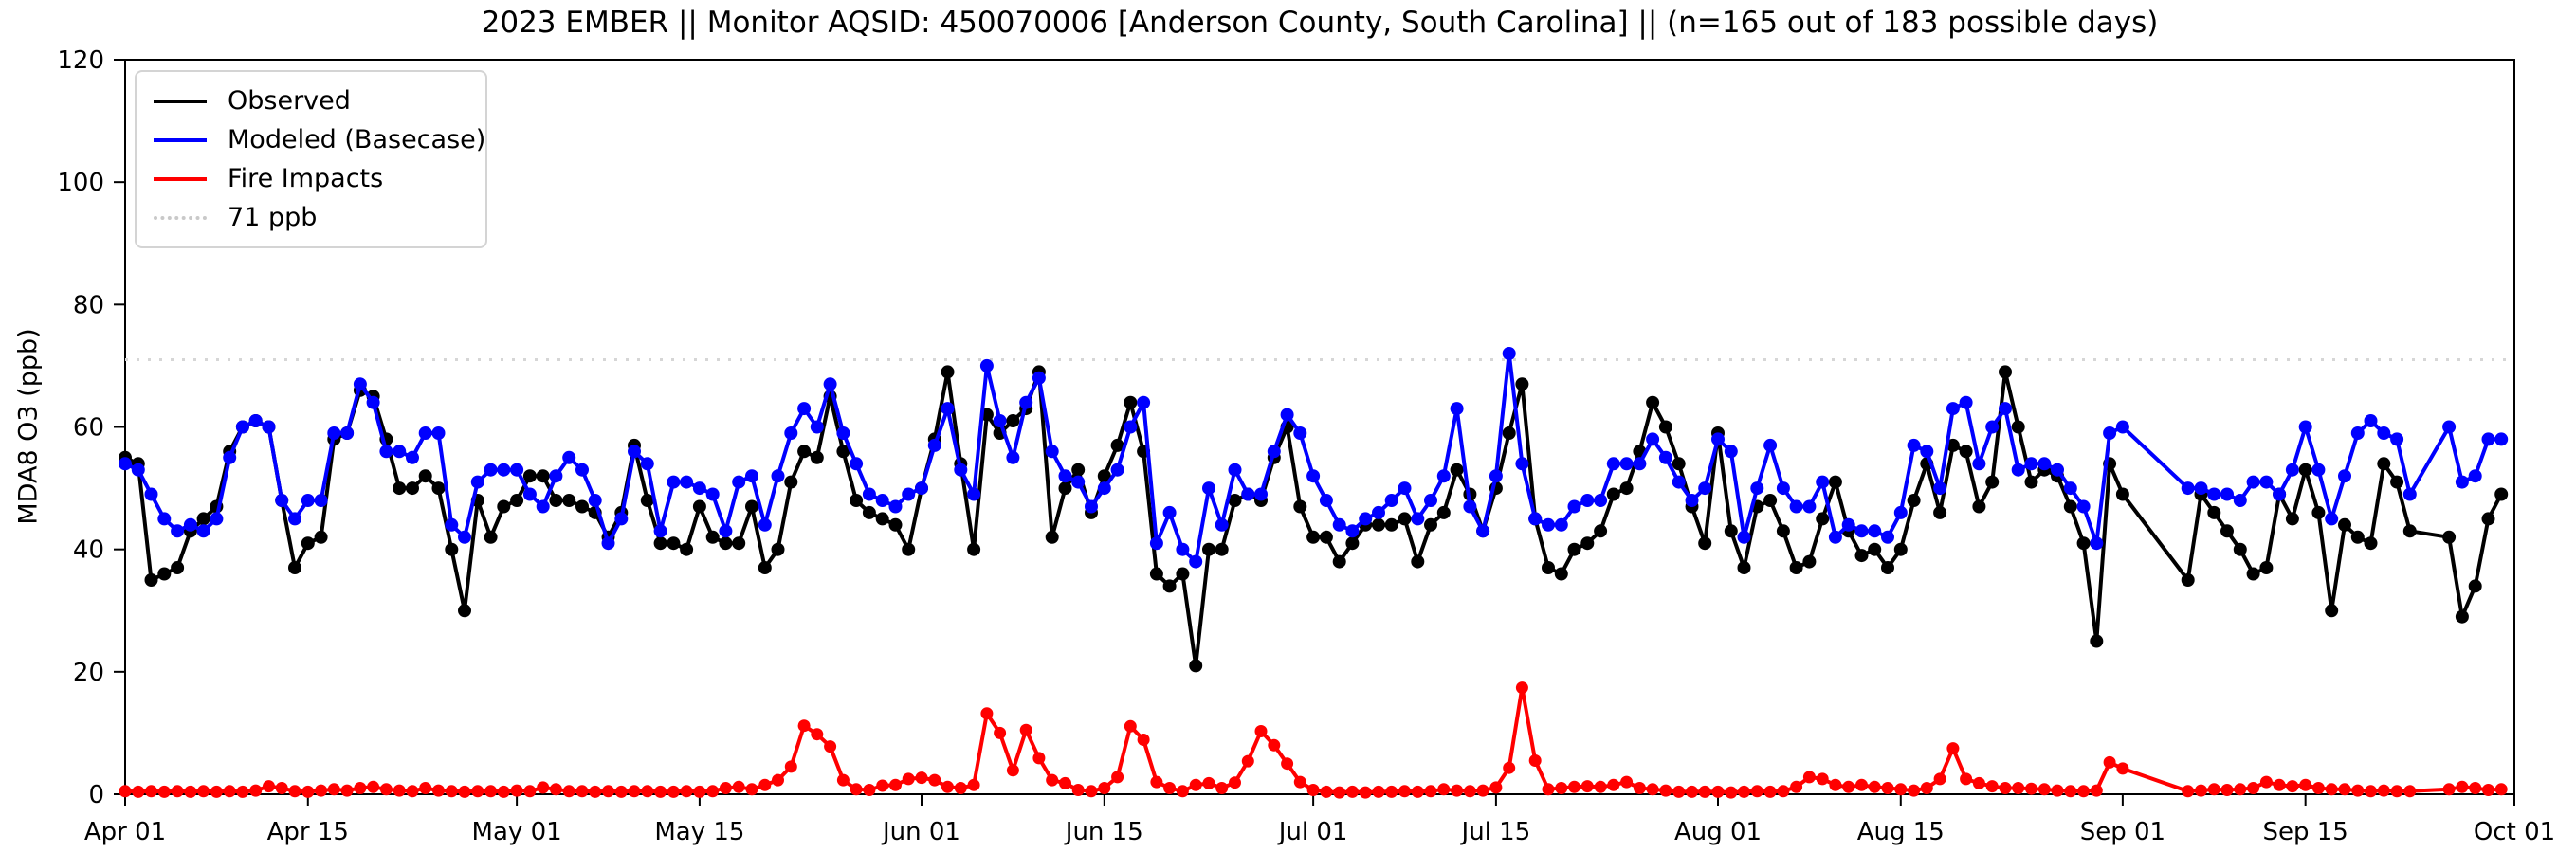  I want to click on legend-item-modeled: Modeled (Basecase), so click(319, 139).